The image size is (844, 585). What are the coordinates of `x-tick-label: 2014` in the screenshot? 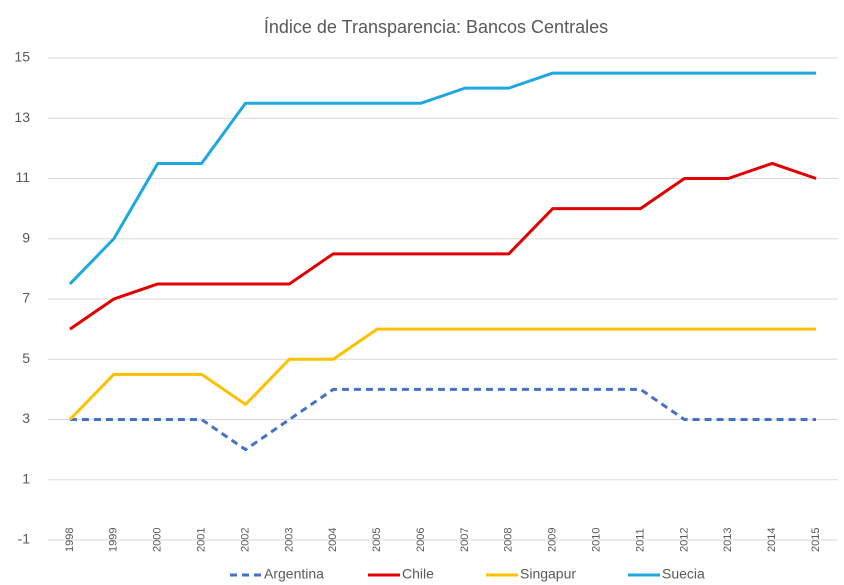 It's located at (772, 540).